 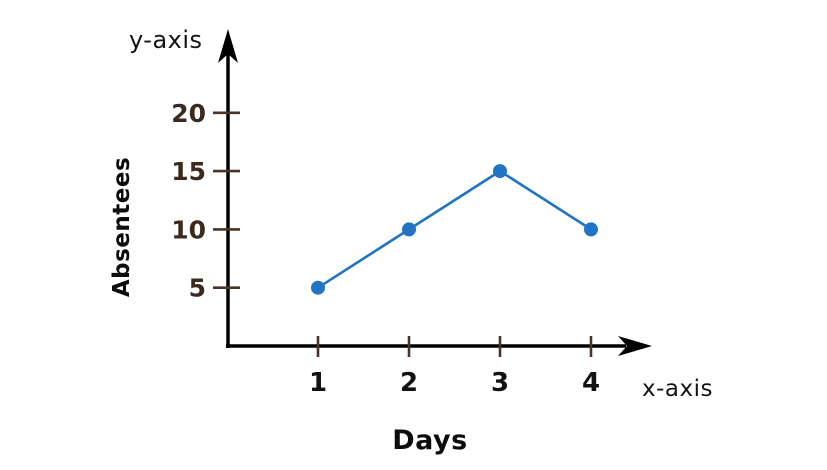 I want to click on y-tick-label: 15, so click(x=188, y=171).